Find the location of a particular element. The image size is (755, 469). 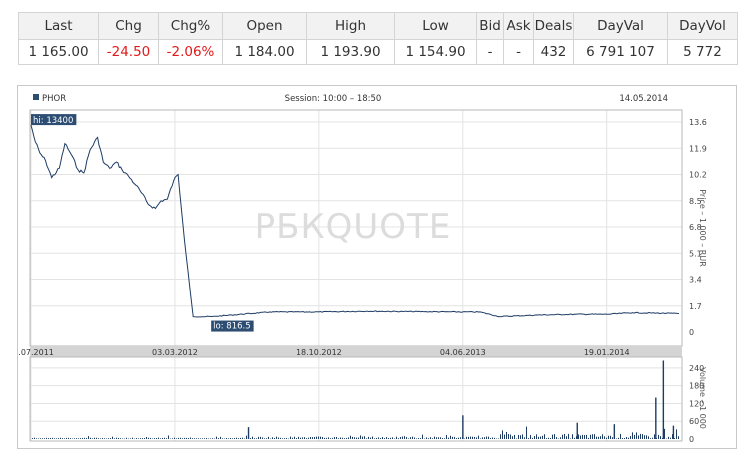

value-bid: - is located at coordinates (490, 52).